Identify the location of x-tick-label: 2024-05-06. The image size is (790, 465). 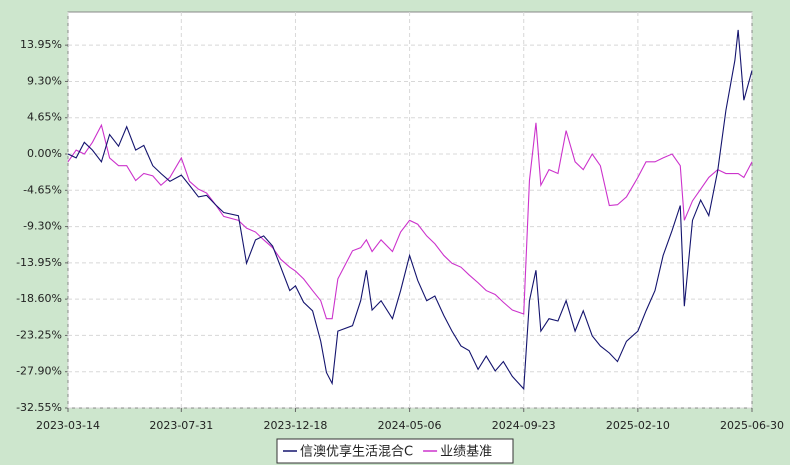
(410, 425).